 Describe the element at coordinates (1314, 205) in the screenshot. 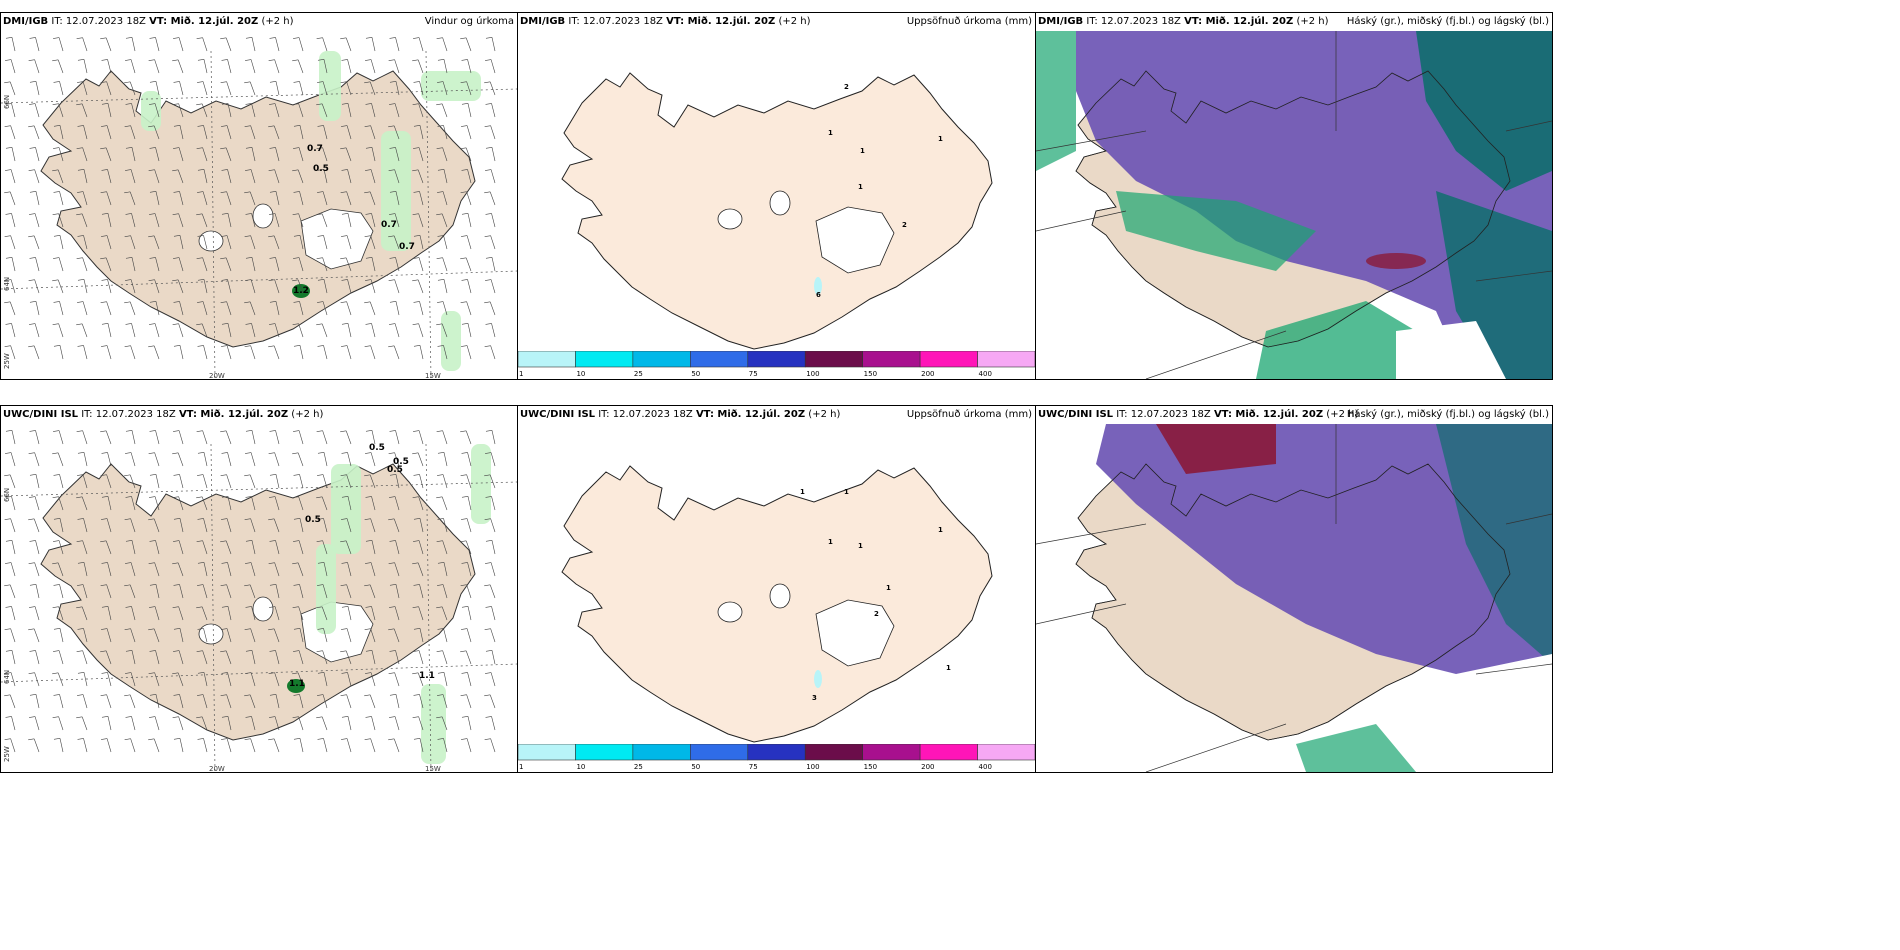

I see `high-cloud` at that location.